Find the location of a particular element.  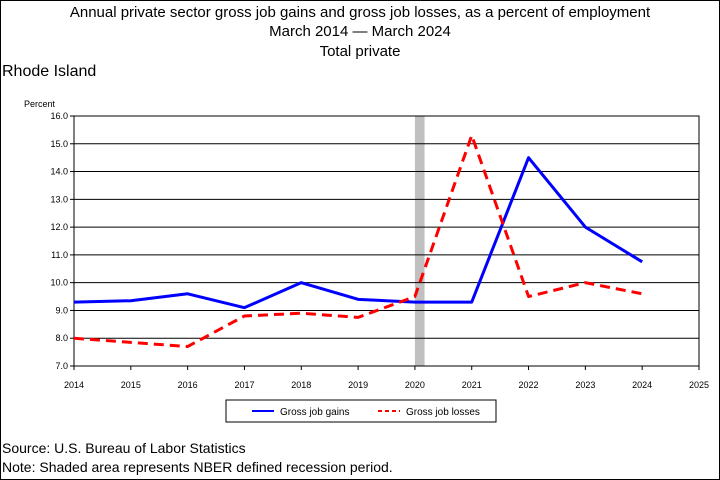

x-tick-label: 2017 is located at coordinates (244, 385).